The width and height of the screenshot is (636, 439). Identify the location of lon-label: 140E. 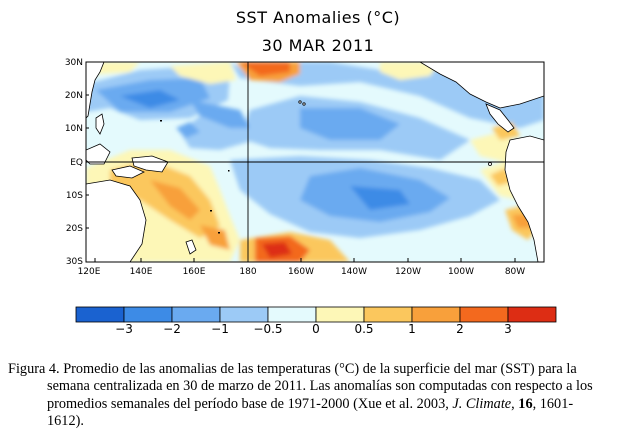
(141, 272).